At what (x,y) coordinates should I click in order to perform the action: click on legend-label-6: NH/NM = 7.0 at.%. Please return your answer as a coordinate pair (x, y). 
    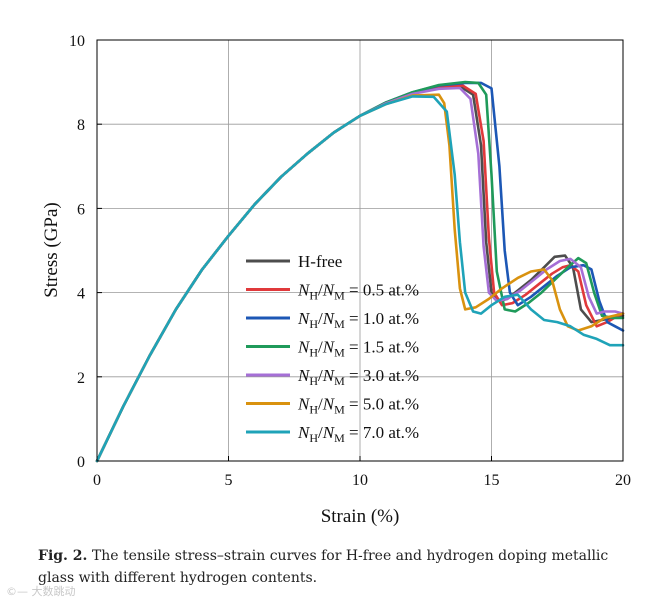
    Looking at the image, I should click on (358, 434).